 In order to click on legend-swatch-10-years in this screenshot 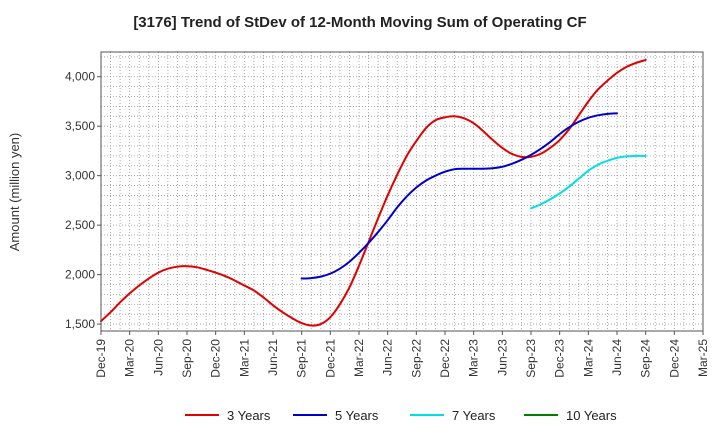, I will do `click(541, 415)`.